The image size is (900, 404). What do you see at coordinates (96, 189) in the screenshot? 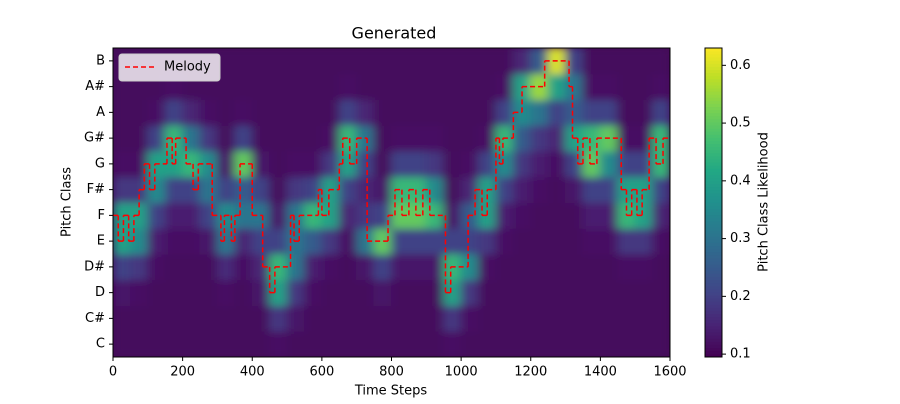
I see `y-tick-label: F#` at bounding box center [96, 189].